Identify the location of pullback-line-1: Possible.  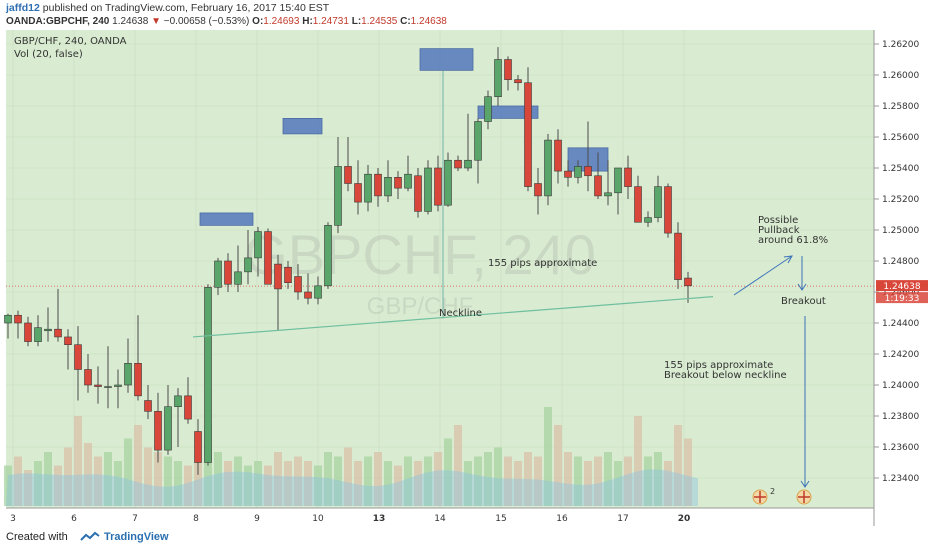
(778, 220).